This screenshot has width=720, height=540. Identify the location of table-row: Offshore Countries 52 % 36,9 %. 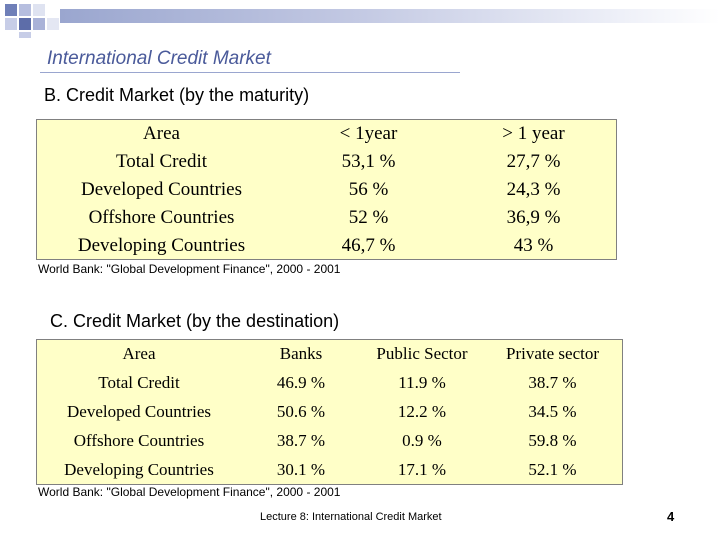
(326, 217).